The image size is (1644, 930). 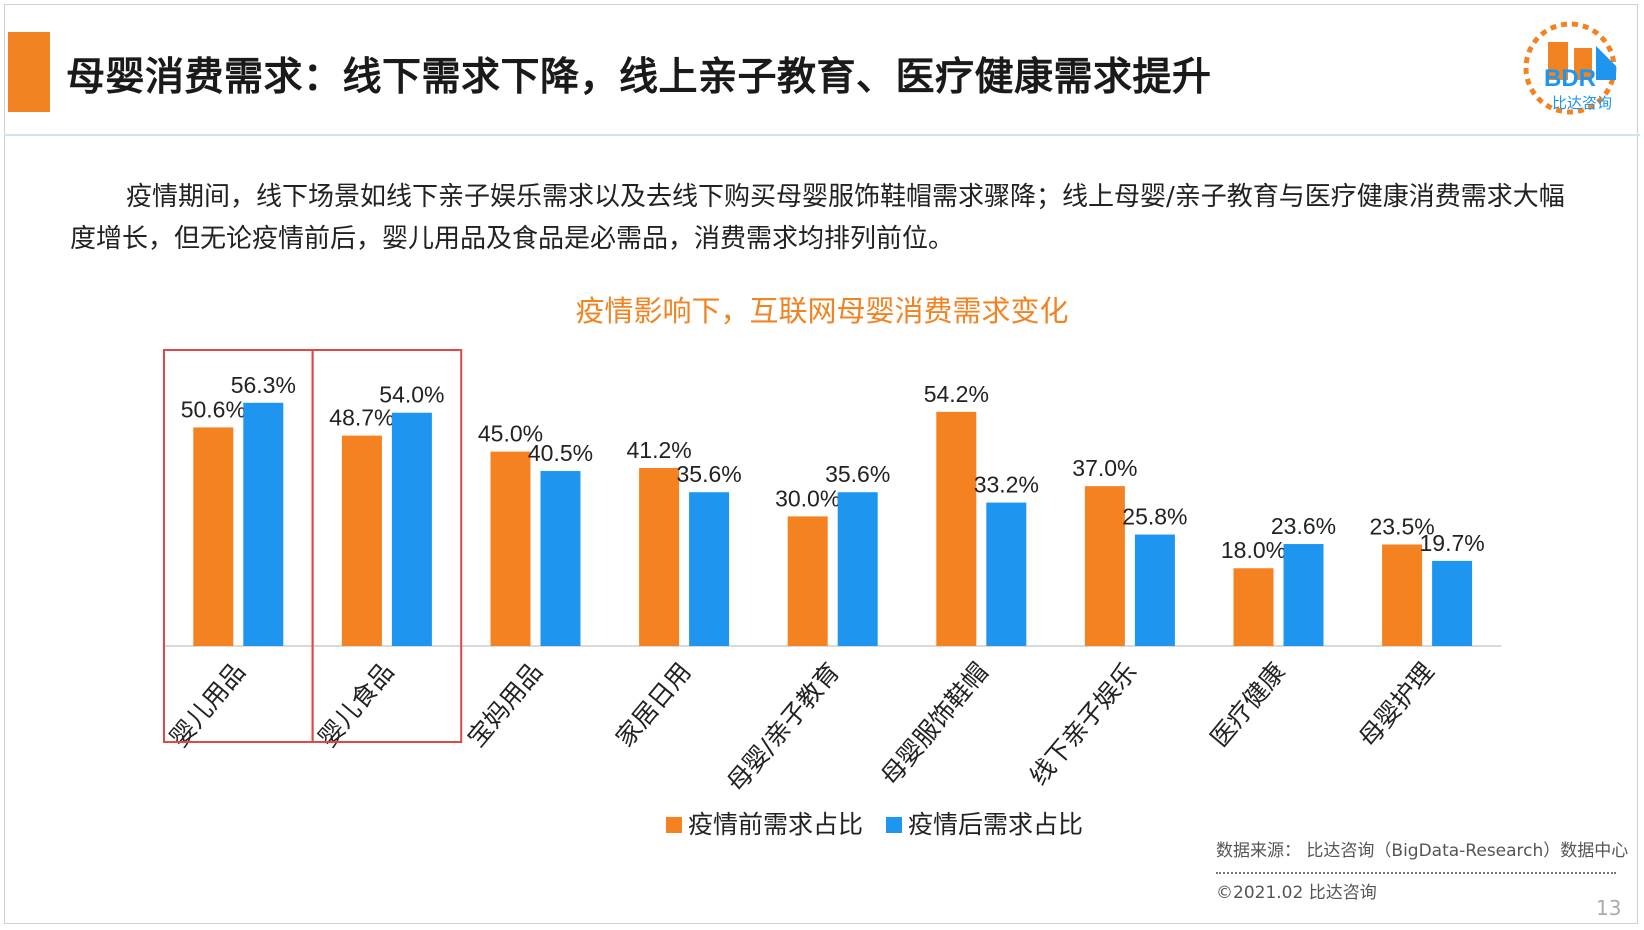 I want to click on logo-roof, so click(x=1606, y=63).